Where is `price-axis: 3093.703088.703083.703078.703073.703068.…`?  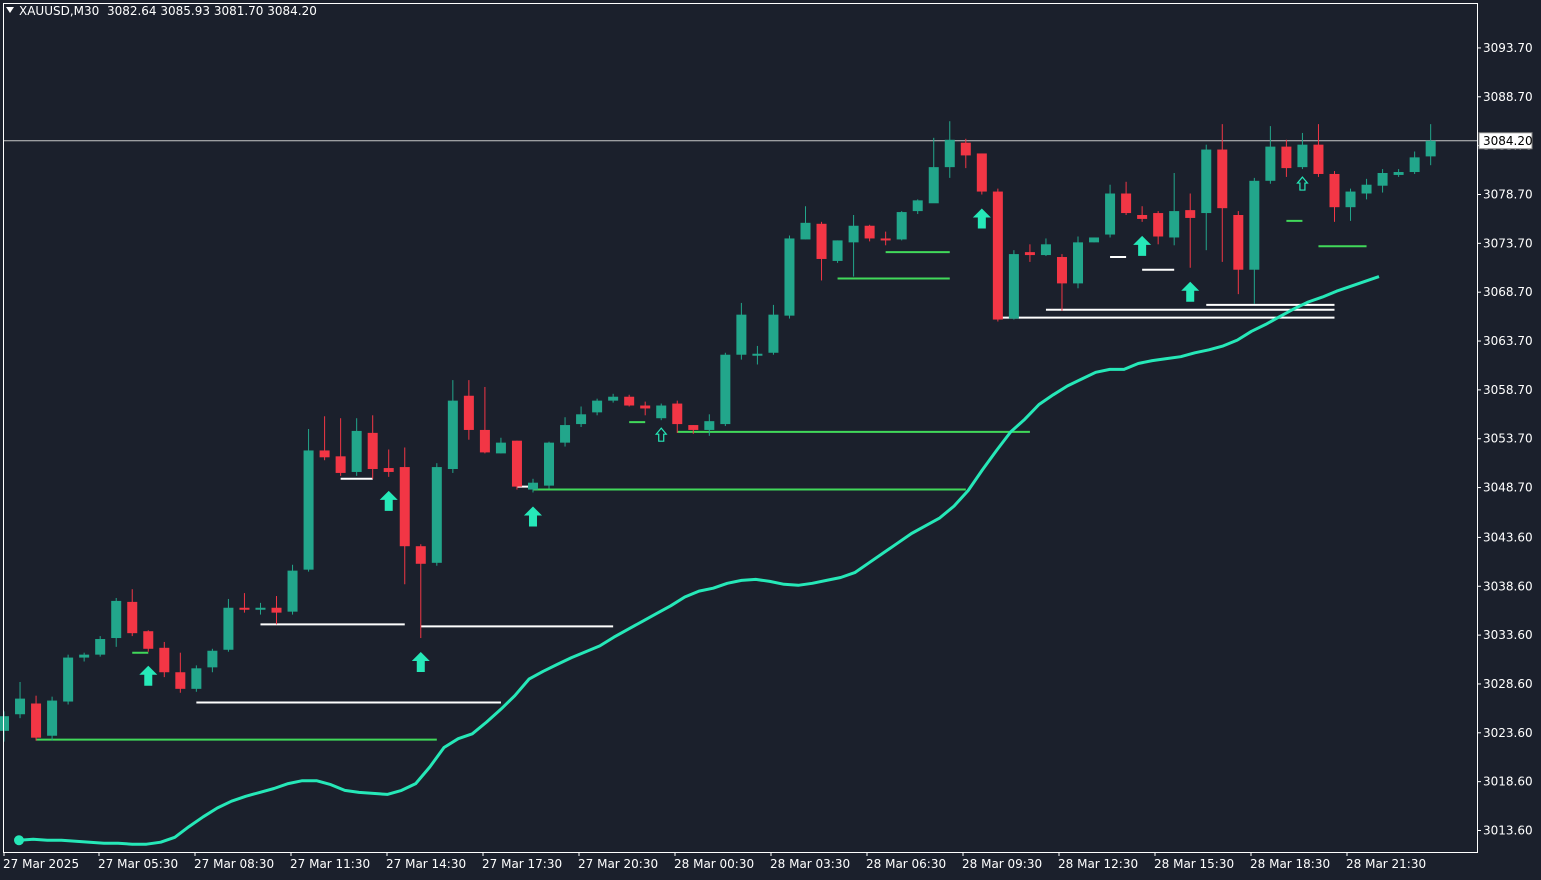 price-axis: 3093.703088.703083.703078.703073.703068.… is located at coordinates (1505, 439).